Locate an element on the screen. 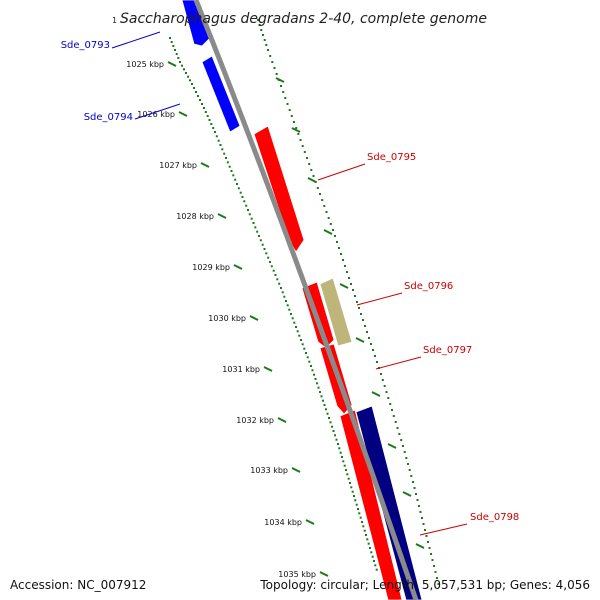  tick-label: 1035 kbp is located at coordinates (297, 574).